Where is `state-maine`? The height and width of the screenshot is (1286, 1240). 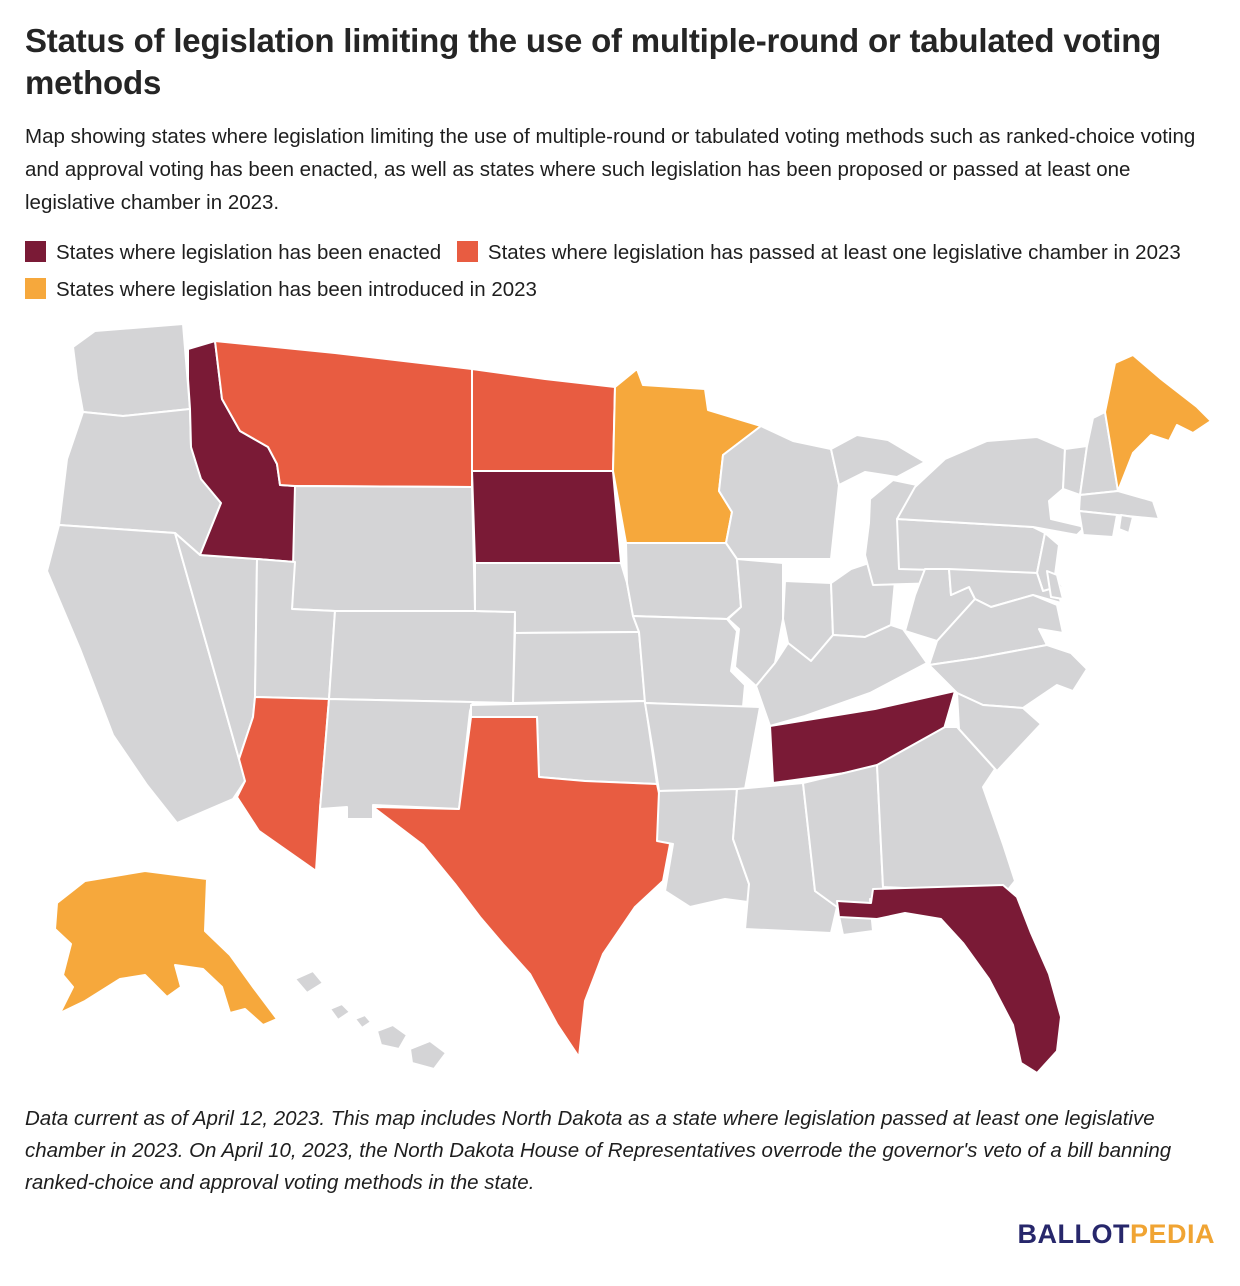 state-maine is located at coordinates (1158, 423).